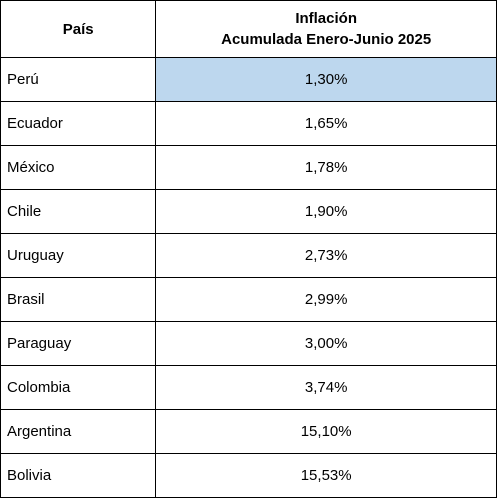  What do you see at coordinates (326, 299) in the screenshot?
I see `inflation-value-cell: 2,99%` at bounding box center [326, 299].